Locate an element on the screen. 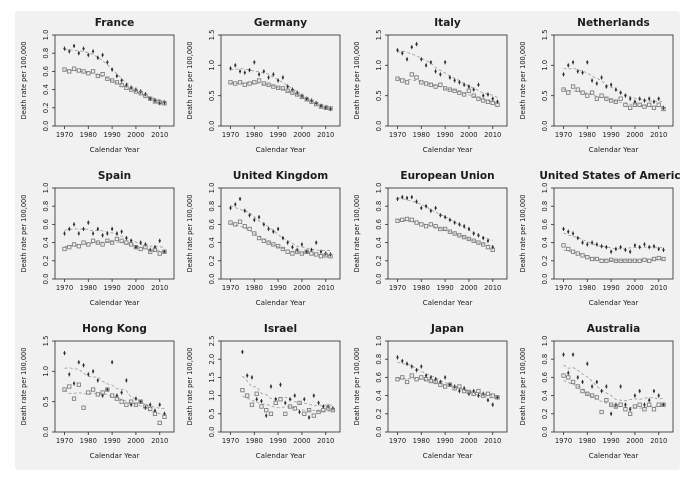  panel-title: Australia is located at coordinates (613, 329).